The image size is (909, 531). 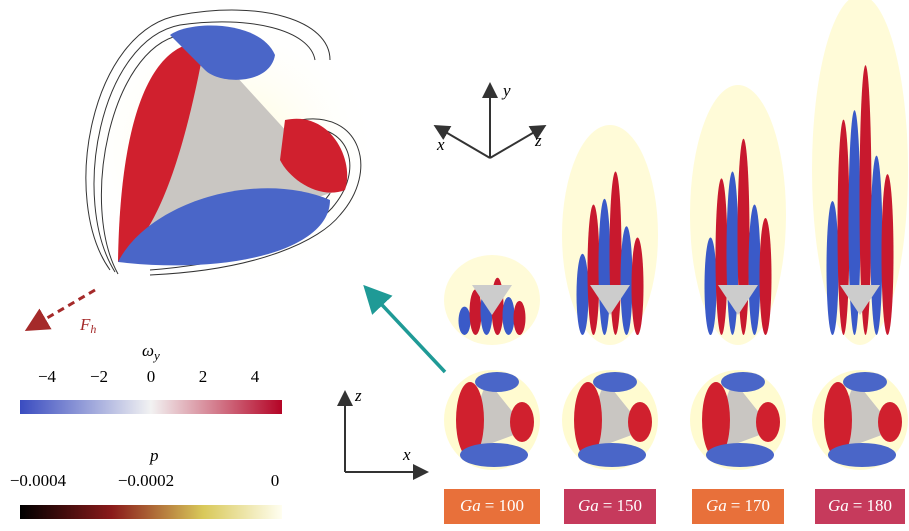 I want to click on panel-label: Ga = 100, so click(x=492, y=505).